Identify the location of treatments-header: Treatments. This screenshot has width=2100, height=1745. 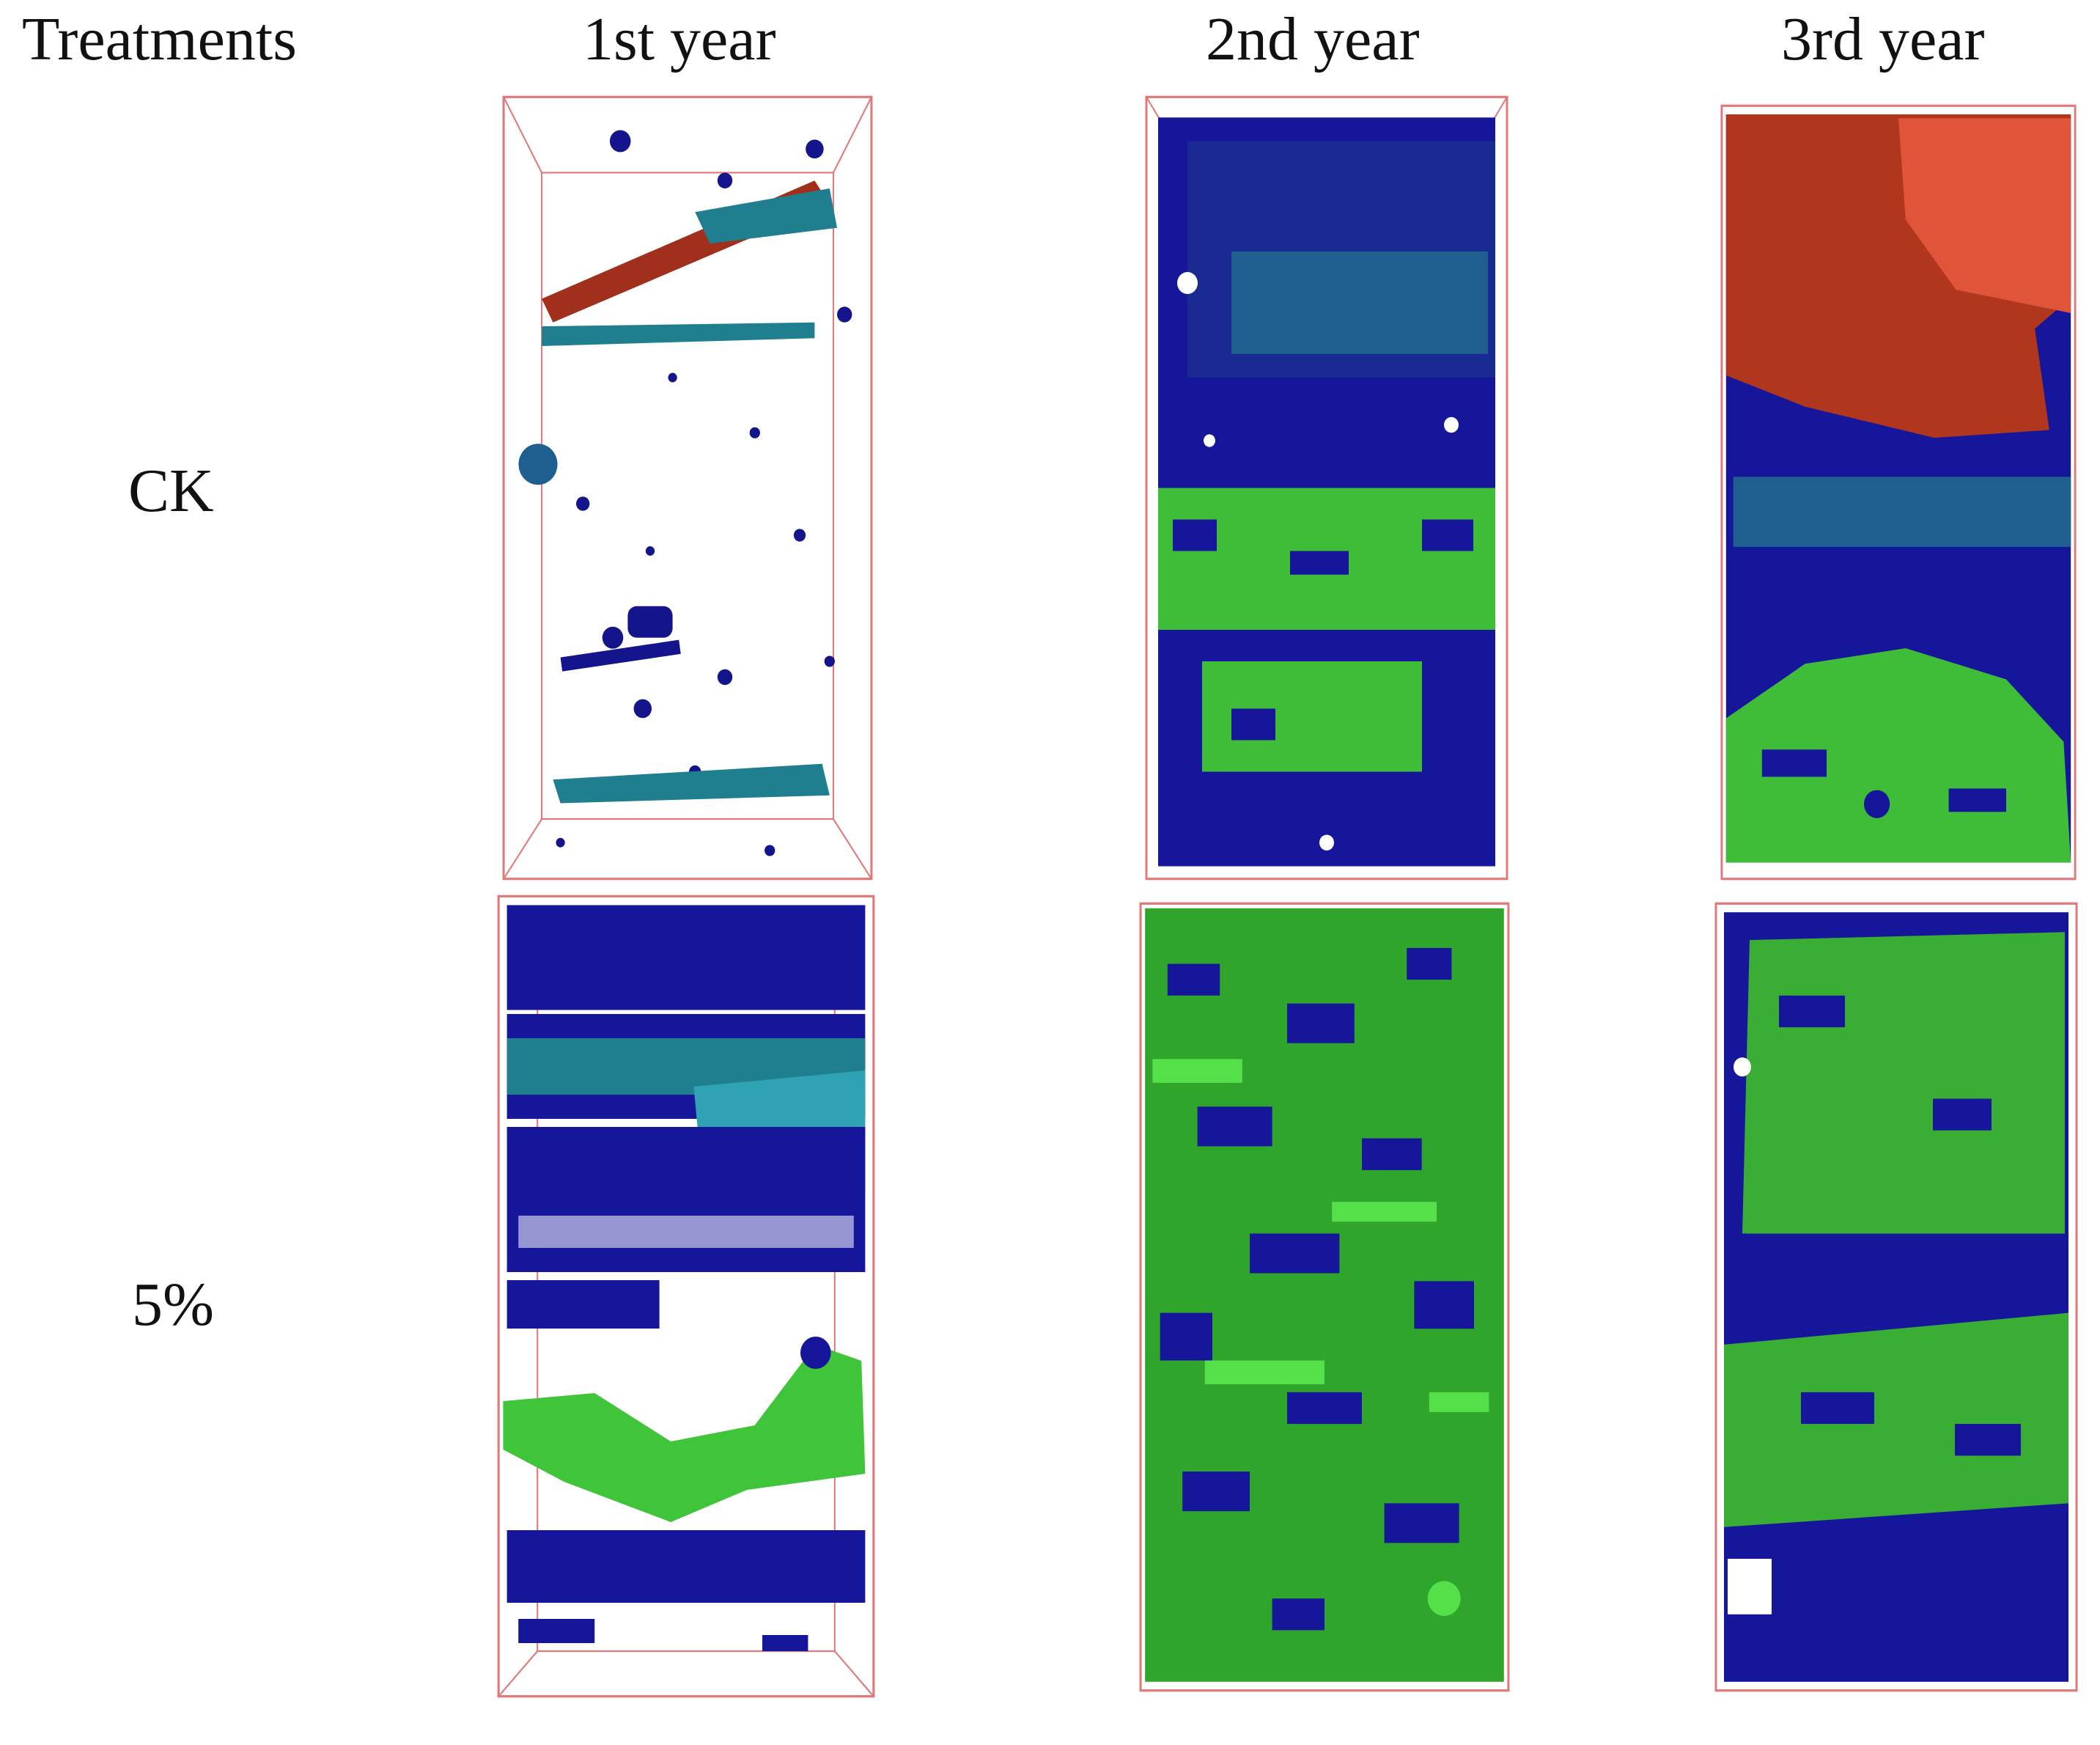
(159, 39).